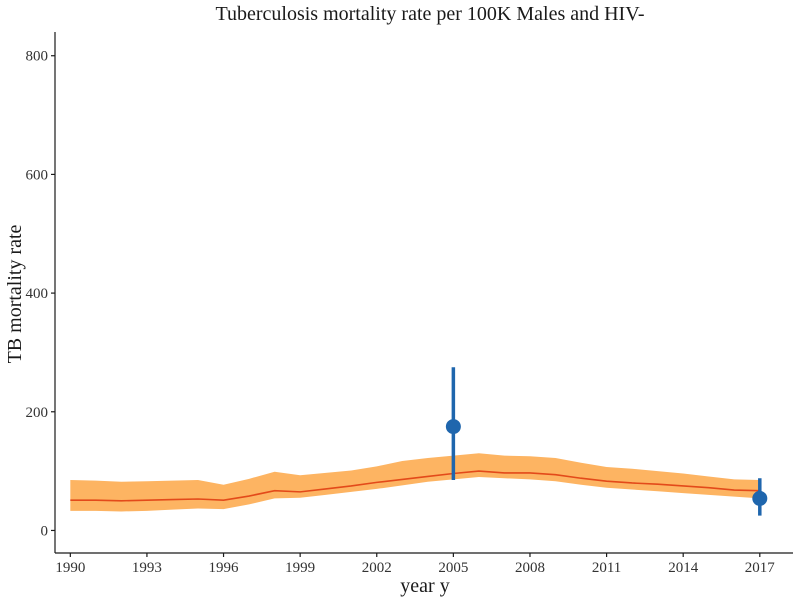 This screenshot has height=600, width=800. What do you see at coordinates (70, 568) in the screenshot?
I see `x-tick-label-1990: 1990` at bounding box center [70, 568].